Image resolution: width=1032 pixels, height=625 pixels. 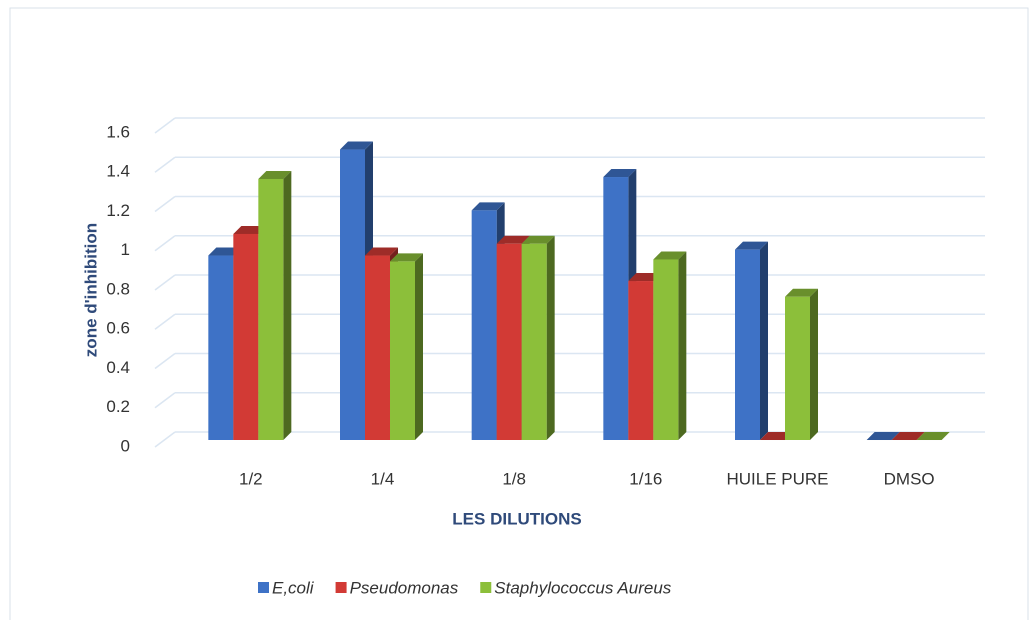 What do you see at coordinates (118, 328) in the screenshot?
I see `y-tick-label: 0.6` at bounding box center [118, 328].